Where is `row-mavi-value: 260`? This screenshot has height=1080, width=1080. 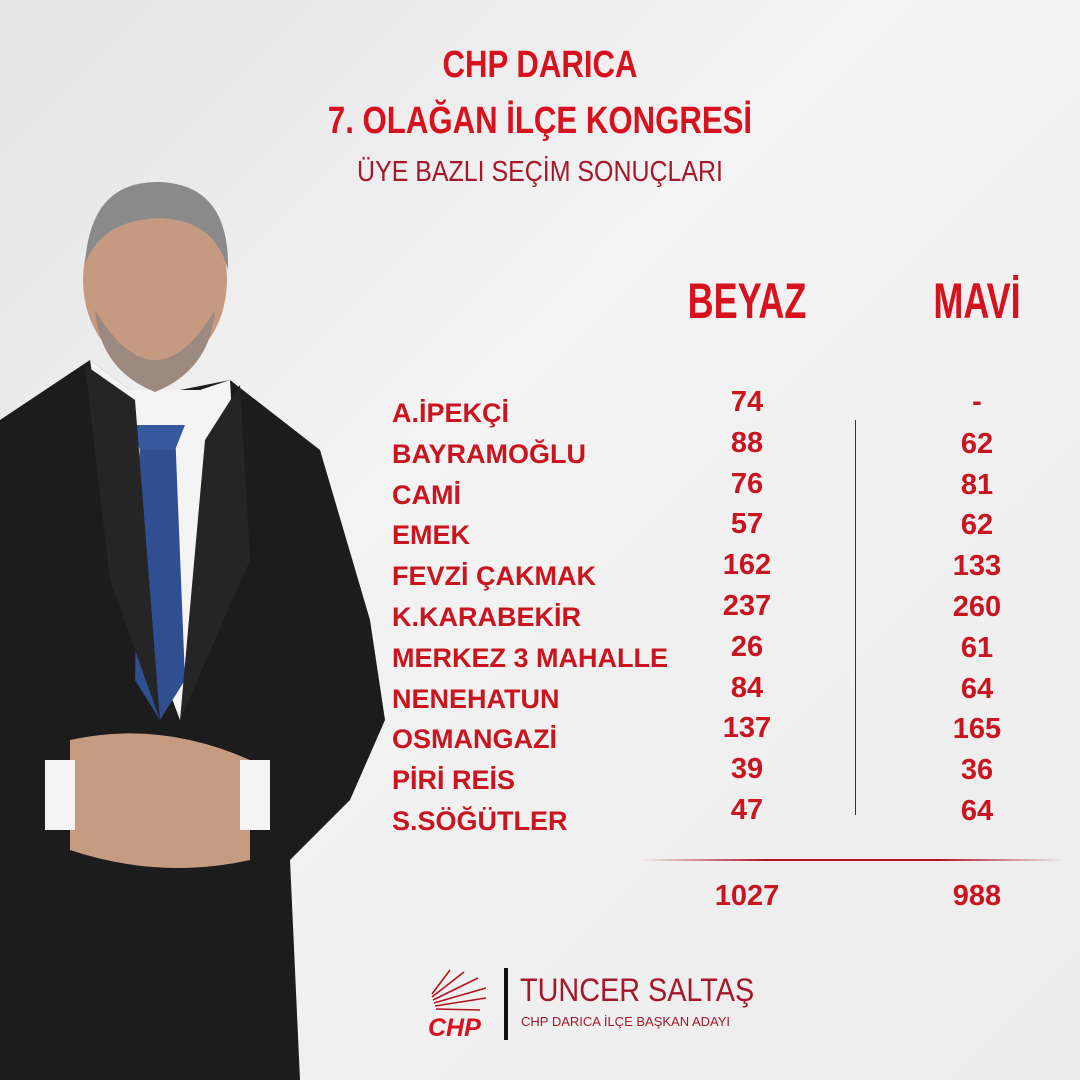
row-mavi-value: 260 is located at coordinates (977, 607).